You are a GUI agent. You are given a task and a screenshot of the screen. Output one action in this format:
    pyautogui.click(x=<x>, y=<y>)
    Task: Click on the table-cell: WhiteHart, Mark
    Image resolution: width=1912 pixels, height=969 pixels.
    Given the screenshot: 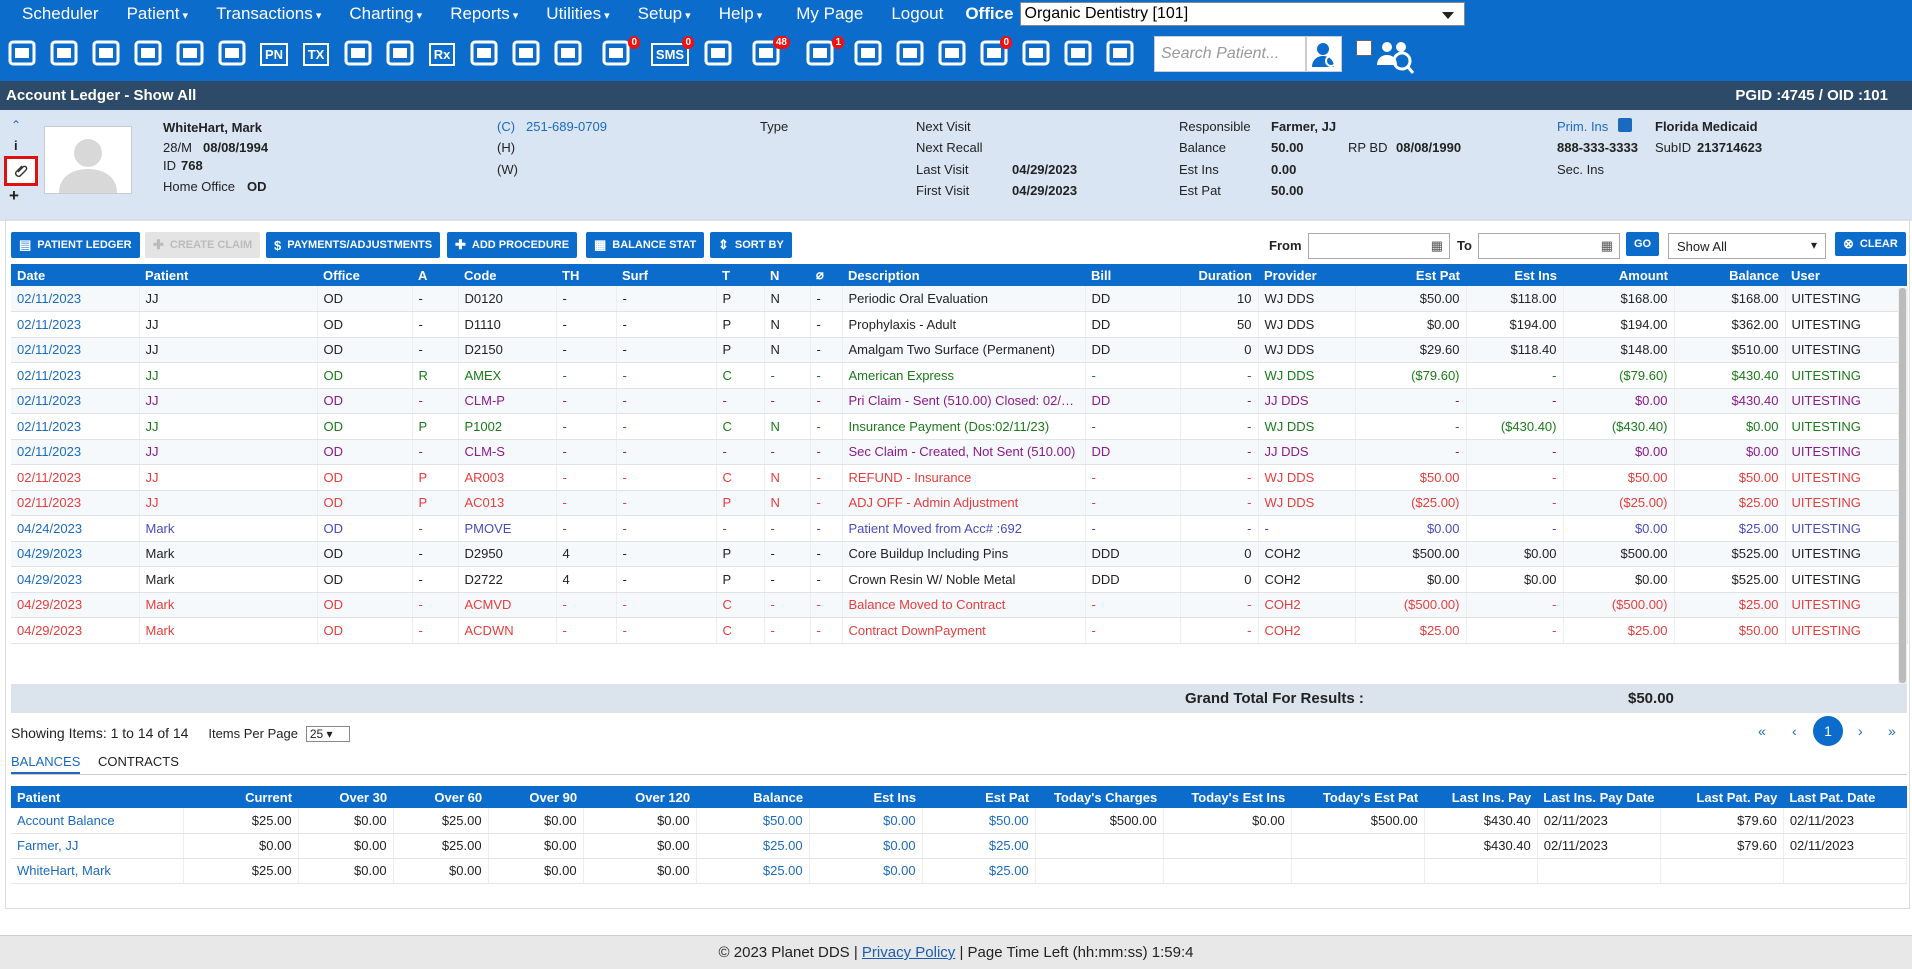 What is the action you would take?
    pyautogui.click(x=97, y=871)
    